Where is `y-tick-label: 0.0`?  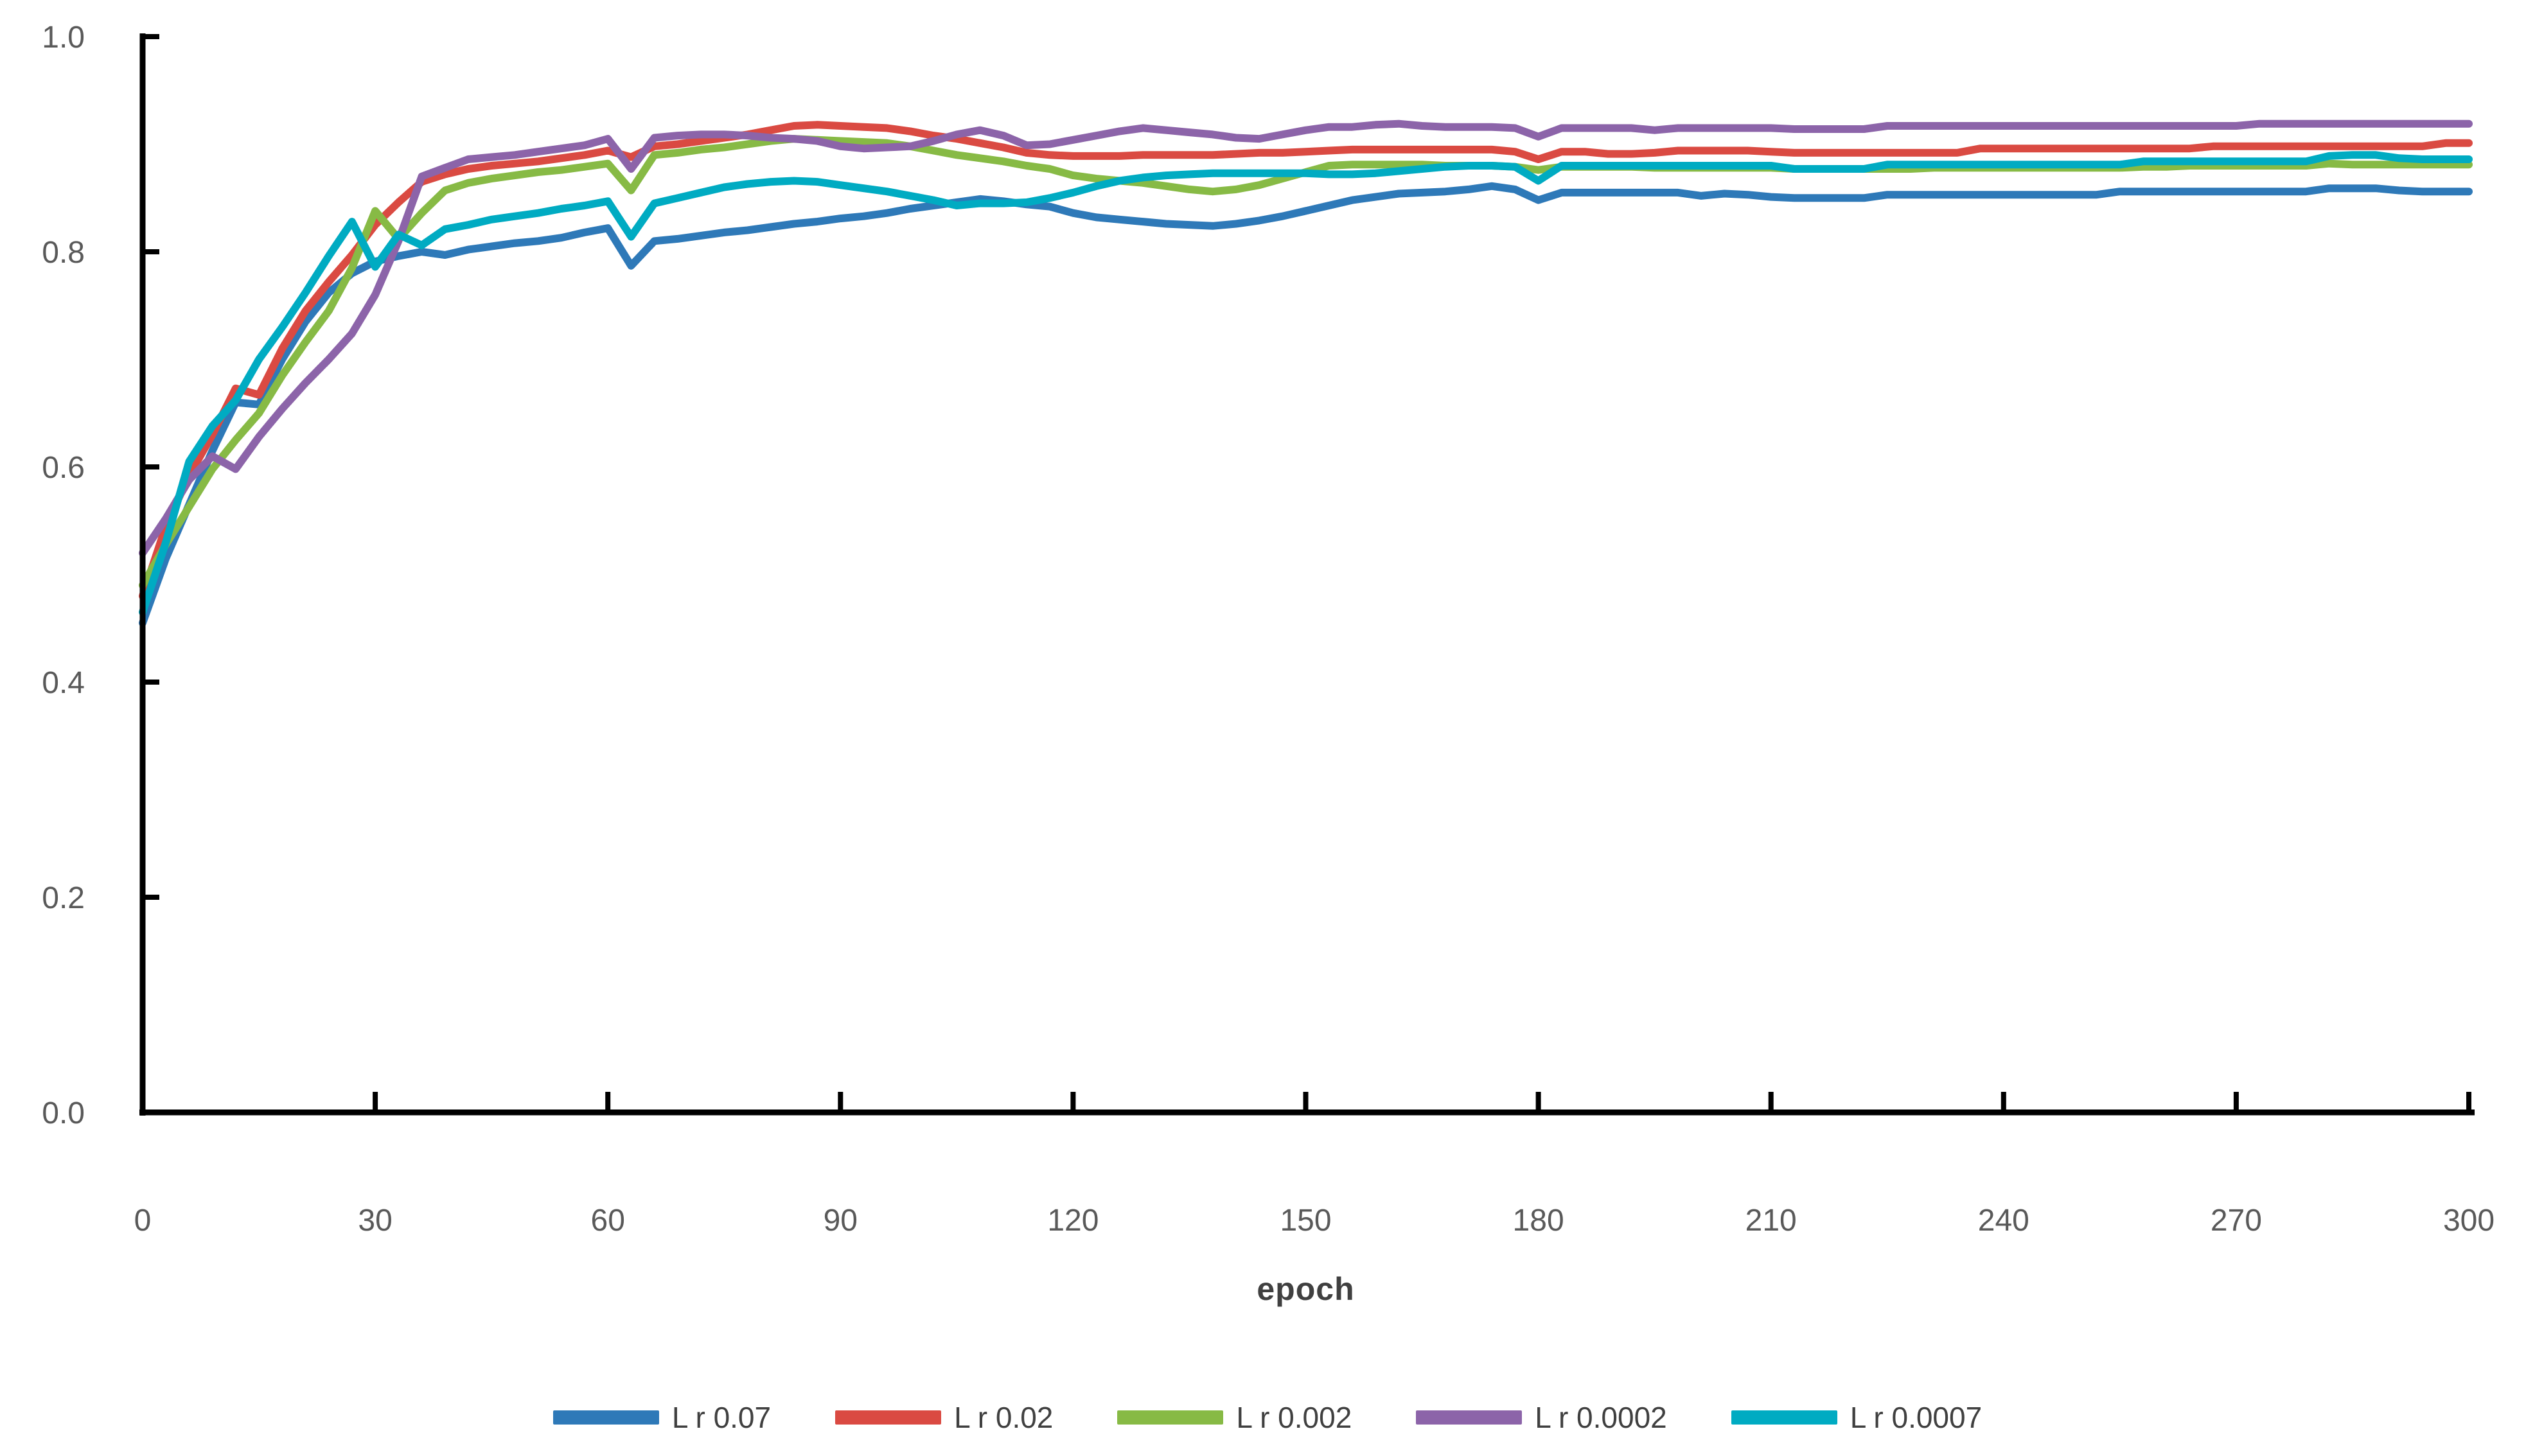 y-tick-label: 0.0 is located at coordinates (63, 1113).